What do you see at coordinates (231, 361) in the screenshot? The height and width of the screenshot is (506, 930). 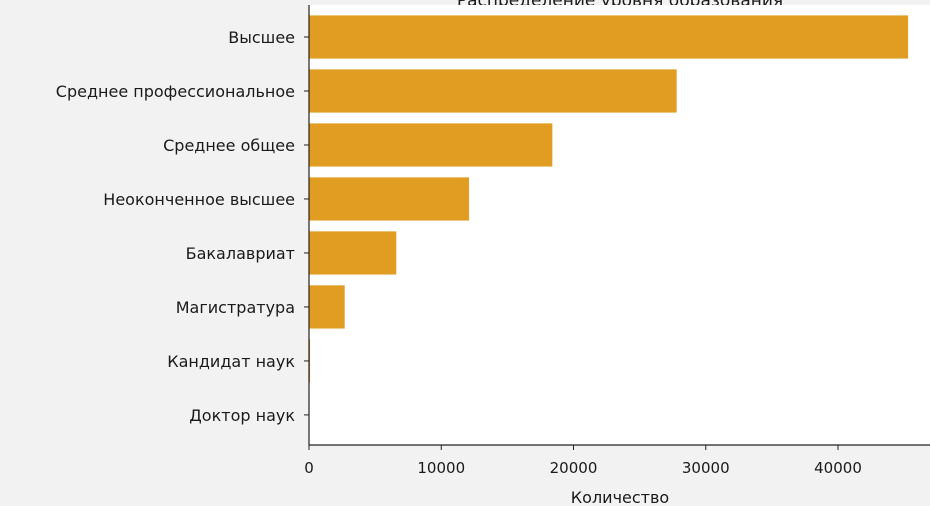 I see `y-tick-label-7: Кандидат наук` at bounding box center [231, 361].